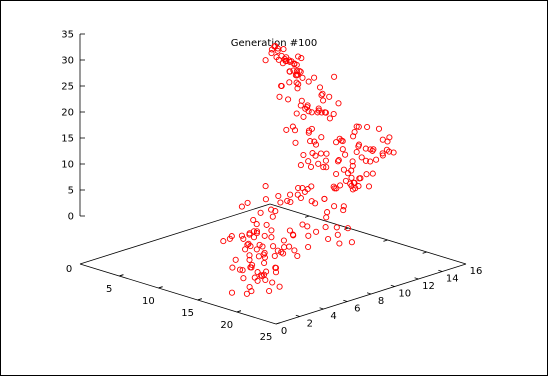 The width and height of the screenshot is (548, 376). Describe the element at coordinates (381, 301) in the screenshot. I see `y-tick-label: 8` at that location.